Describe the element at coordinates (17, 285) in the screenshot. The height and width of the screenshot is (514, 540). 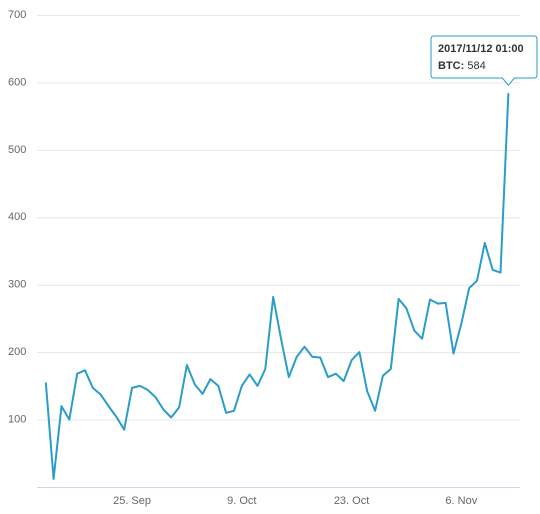
I see `y-tick-label: 300` at that location.